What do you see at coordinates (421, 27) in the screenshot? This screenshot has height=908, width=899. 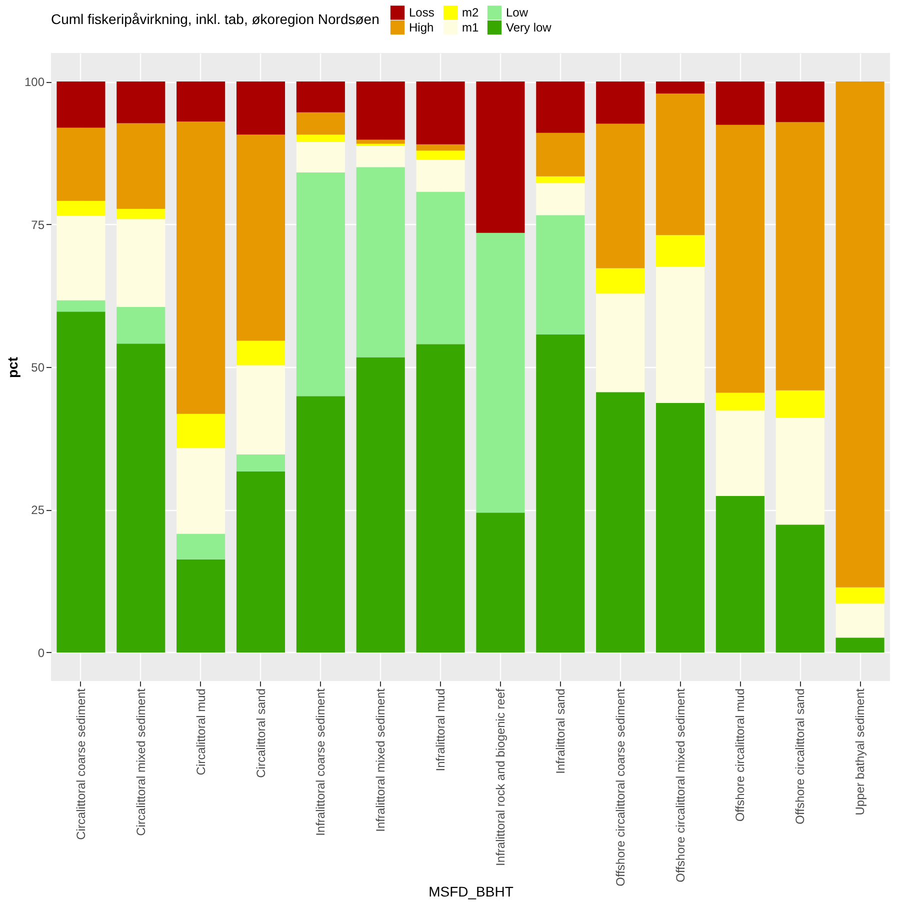 I see `legend-label: High` at bounding box center [421, 27].